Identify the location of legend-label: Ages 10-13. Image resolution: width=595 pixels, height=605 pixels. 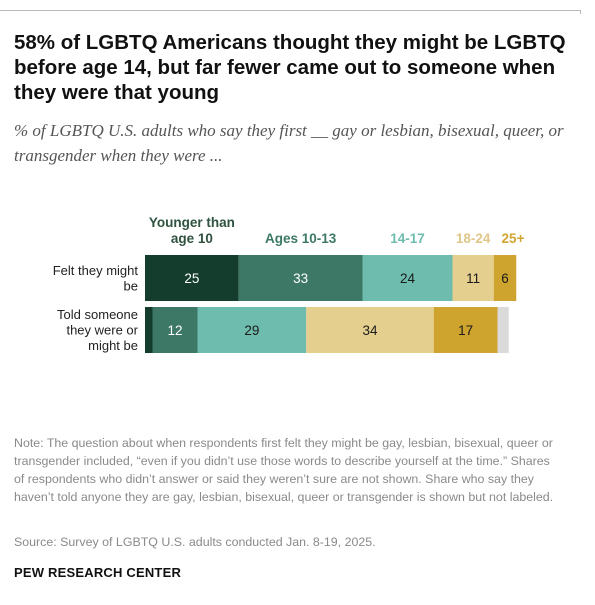
(301, 238).